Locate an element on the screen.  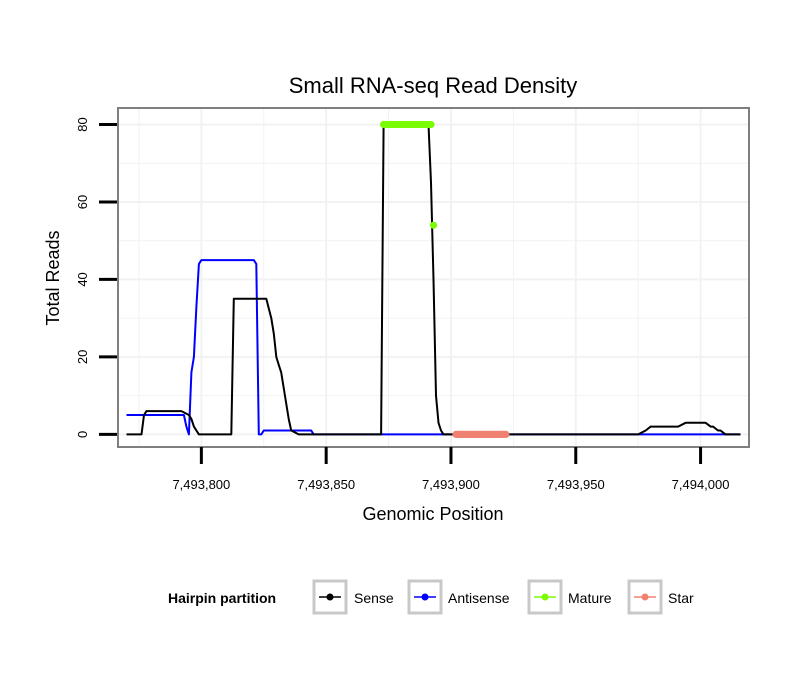
x-tick-label: 7,493,900 is located at coordinates (451, 484).